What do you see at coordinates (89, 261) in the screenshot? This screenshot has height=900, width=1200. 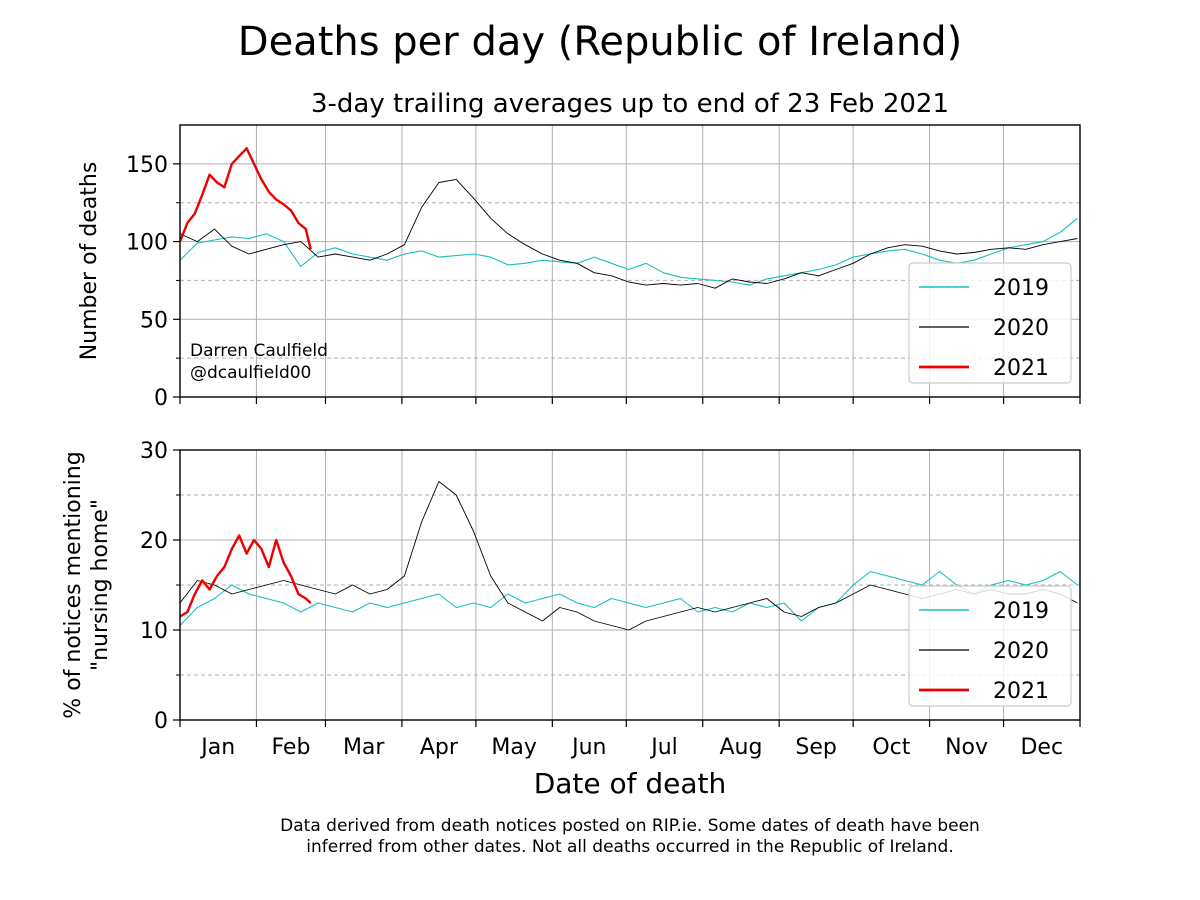 I see `y-axis-label: Number of deaths` at bounding box center [89, 261].